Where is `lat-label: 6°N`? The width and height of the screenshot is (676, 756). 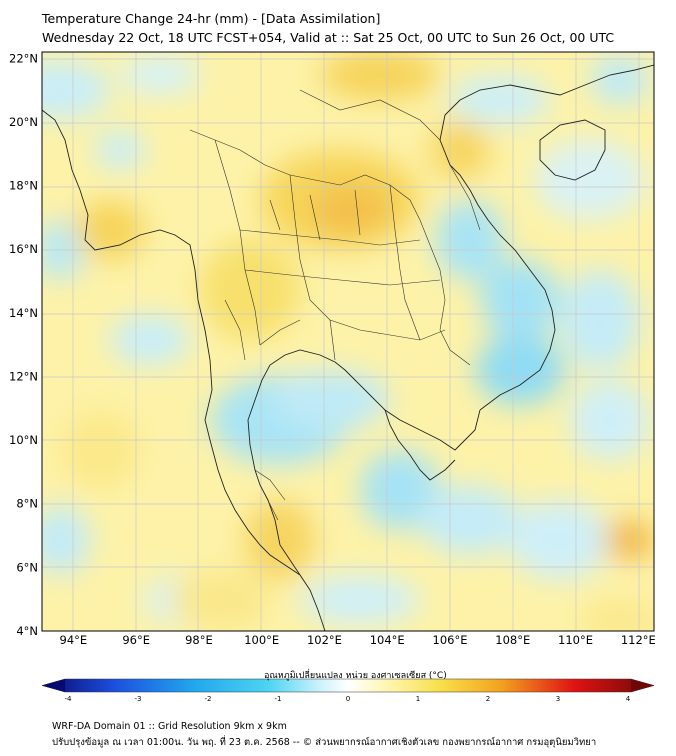
lat-label: 6°N is located at coordinates (27, 567).